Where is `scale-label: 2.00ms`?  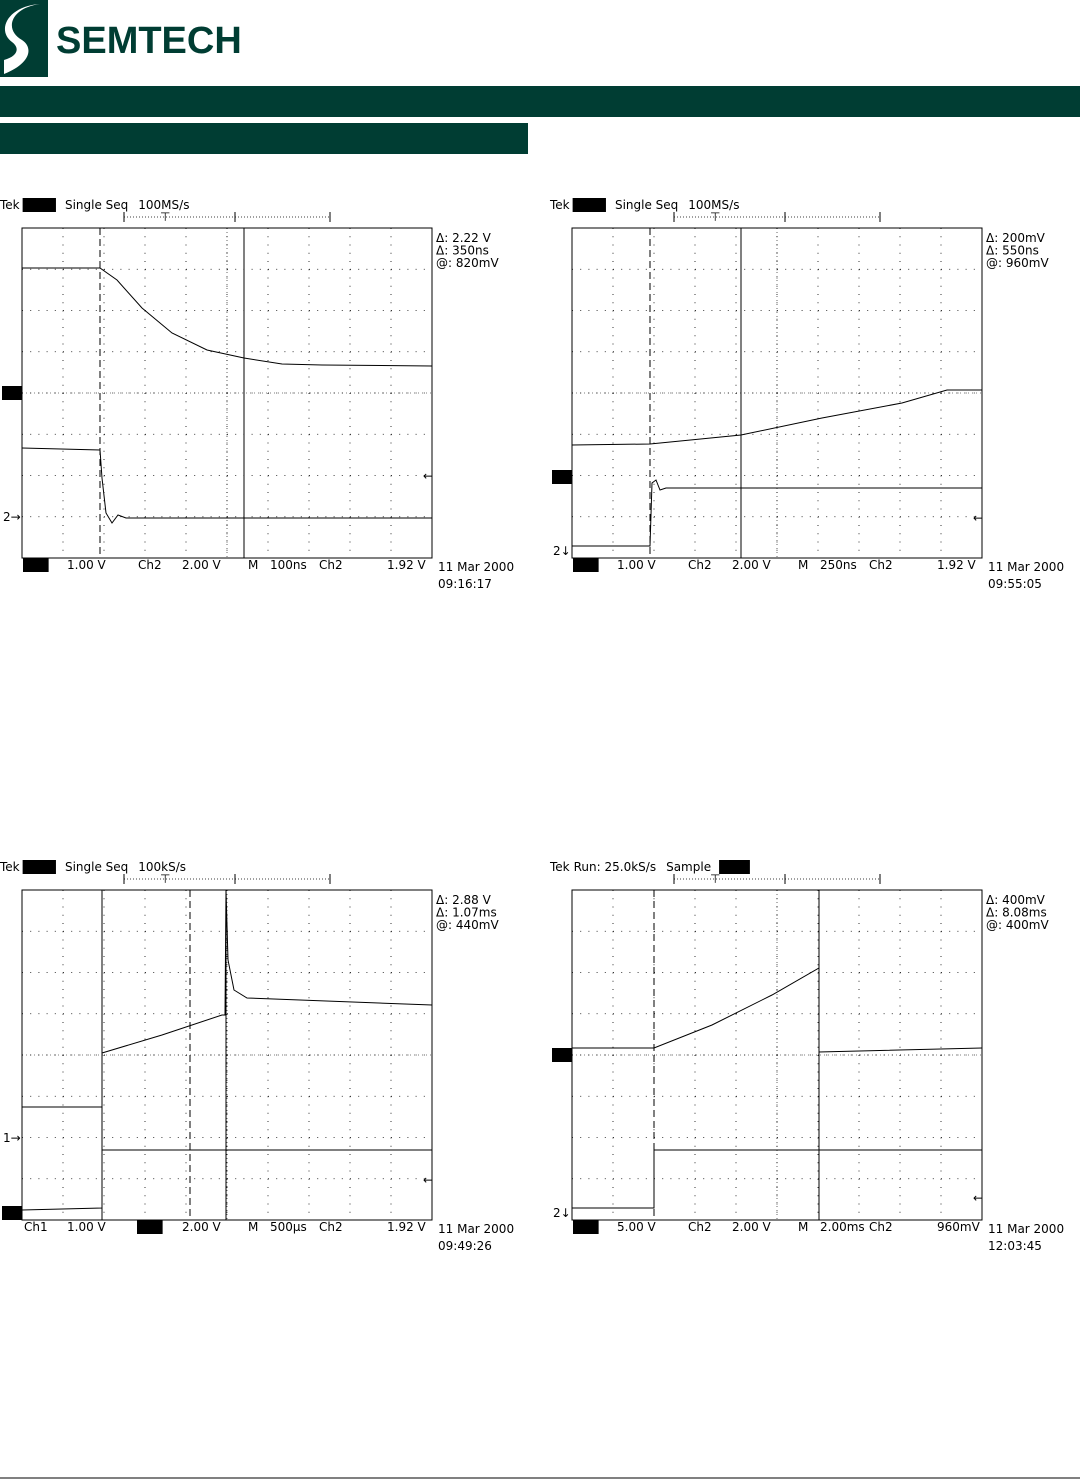 scale-label: 2.00ms is located at coordinates (842, 1227).